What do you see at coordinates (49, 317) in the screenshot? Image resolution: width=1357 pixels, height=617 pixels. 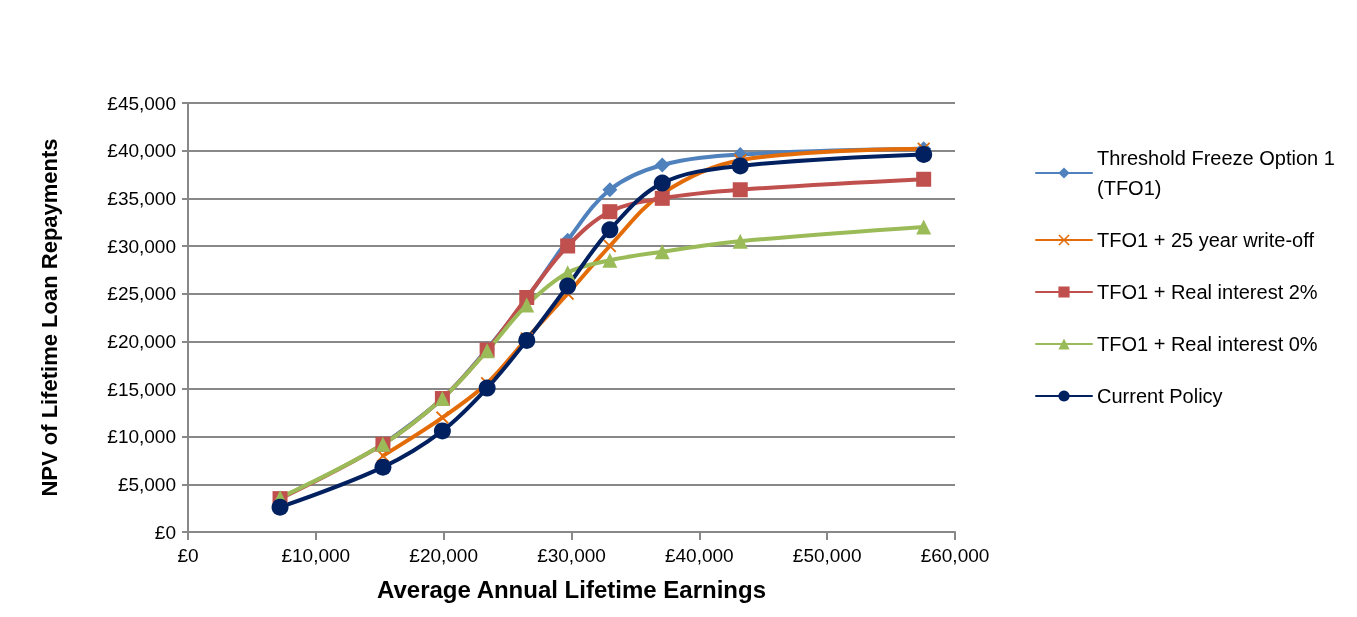 I see `y-axis-title: NPV of Lifetime Loan Repayments` at bounding box center [49, 317].